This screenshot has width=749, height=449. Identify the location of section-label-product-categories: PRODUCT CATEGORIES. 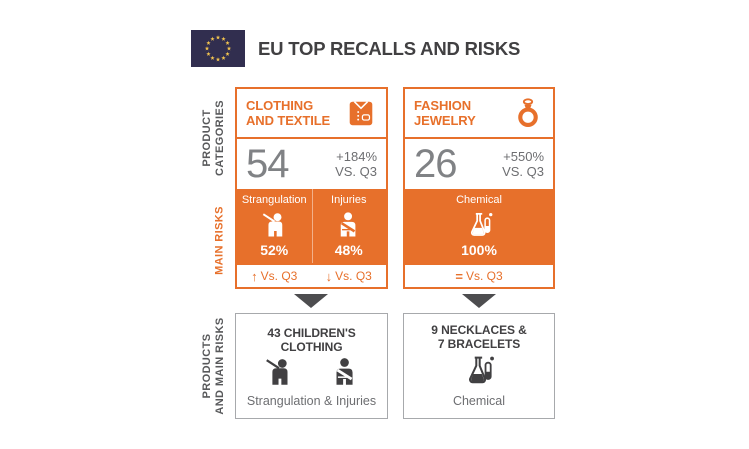
(214, 138).